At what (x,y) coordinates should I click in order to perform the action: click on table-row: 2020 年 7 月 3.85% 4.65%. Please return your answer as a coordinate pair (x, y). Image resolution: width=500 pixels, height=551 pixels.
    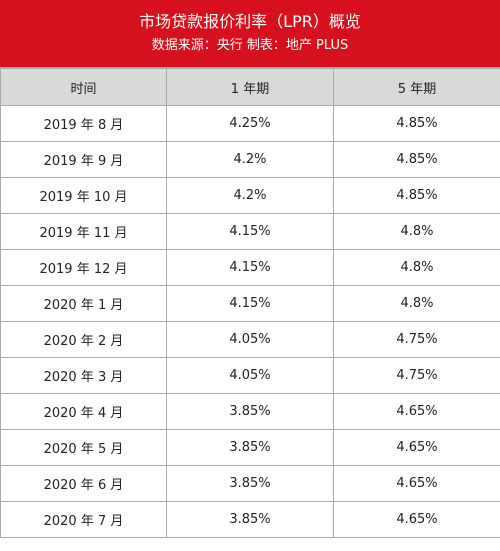
    Looking at the image, I should click on (250, 519).